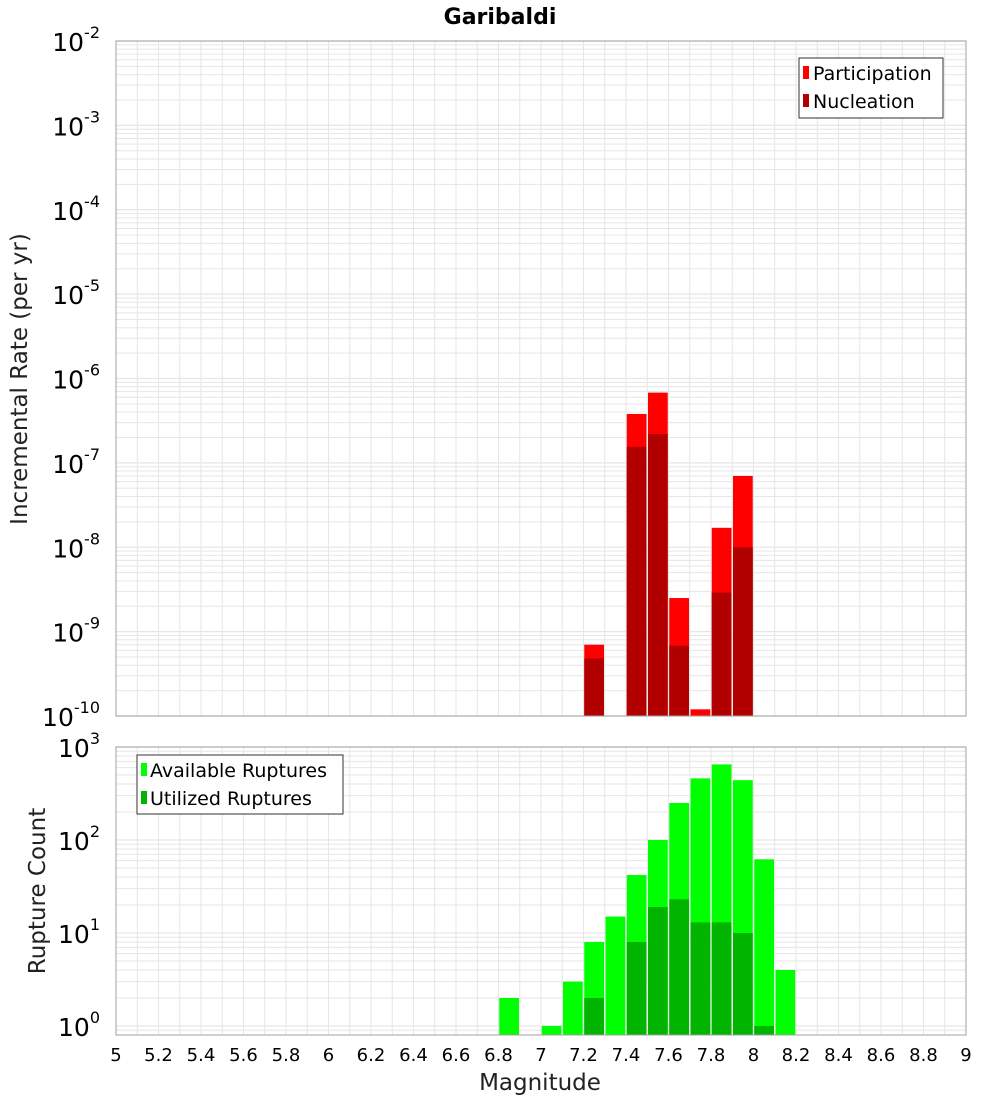  Describe the element at coordinates (76, 546) in the screenshot. I see `rate-y-tick-label: 10⁻⁸` at that location.